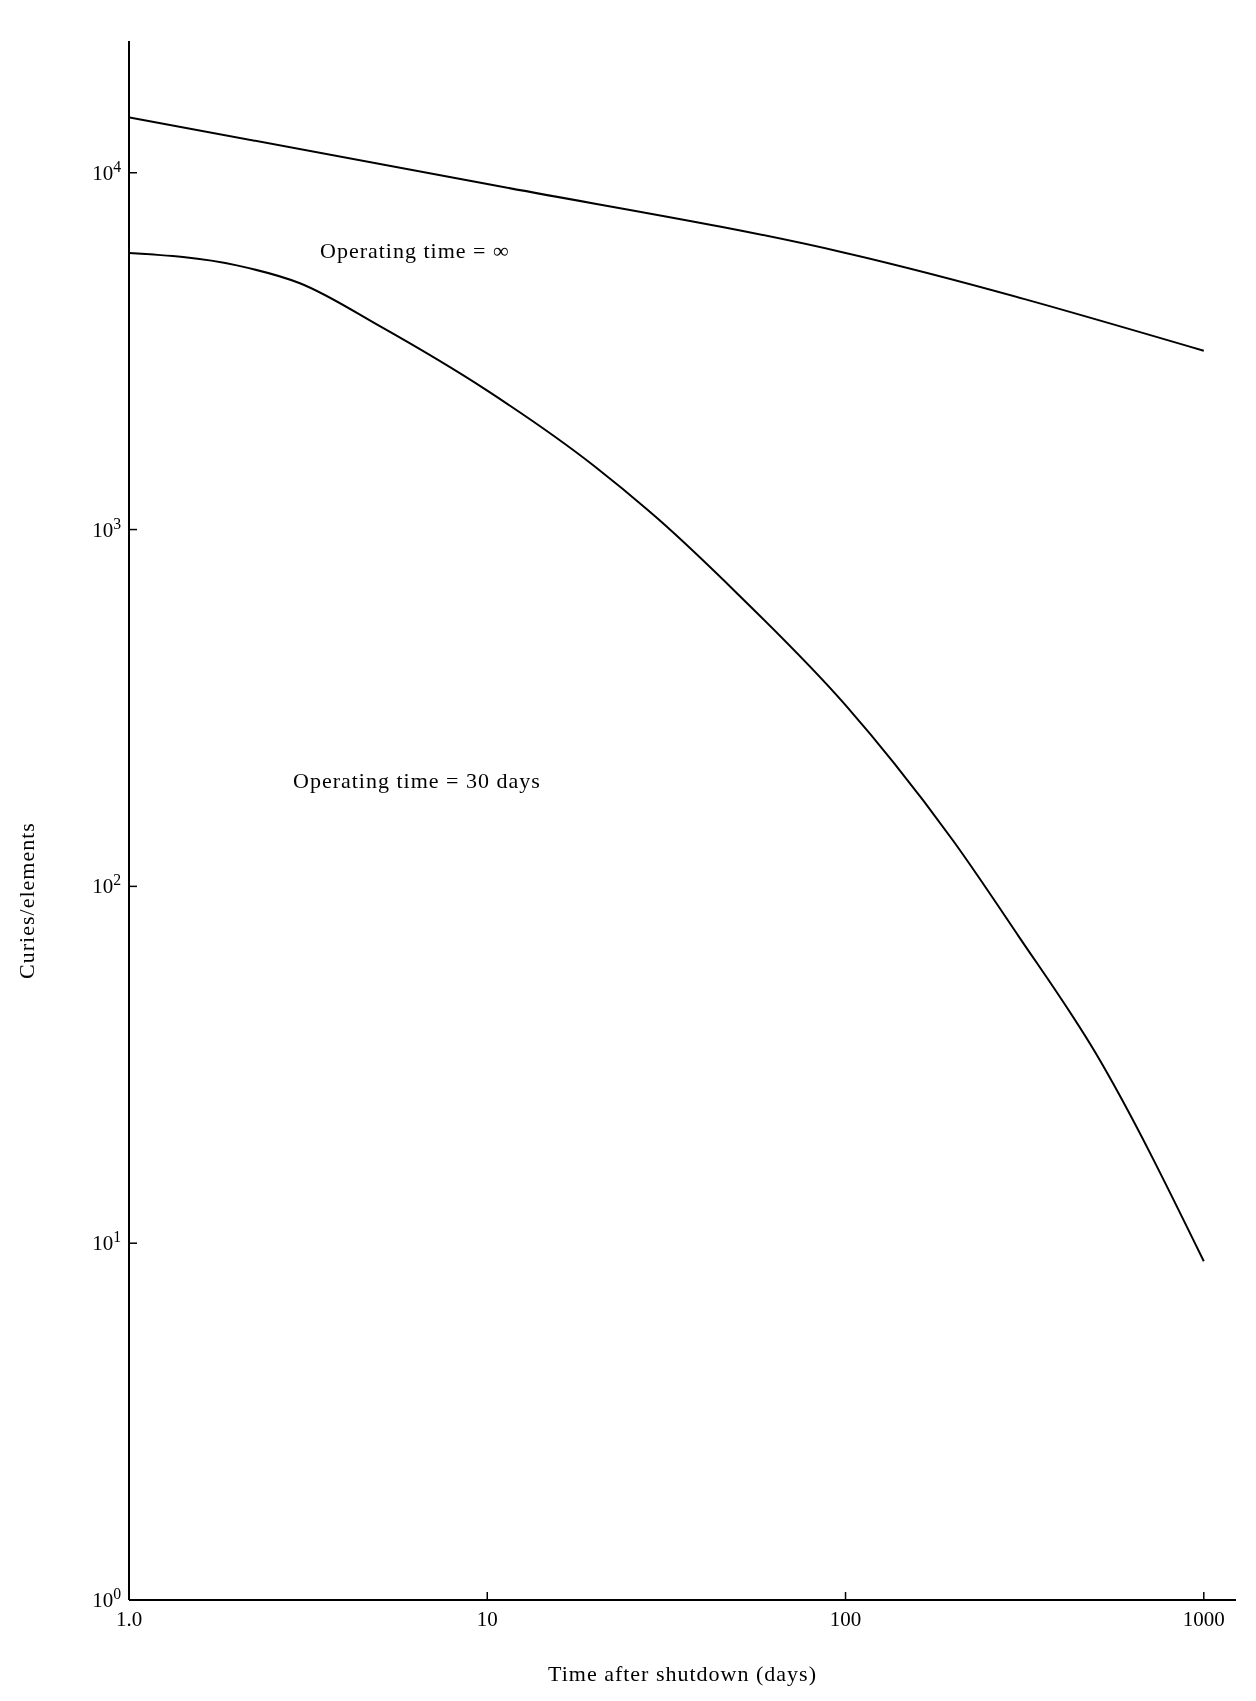 The height and width of the screenshot is (1701, 1256). I want to click on x-tick-label: 10, so click(487, 1619).